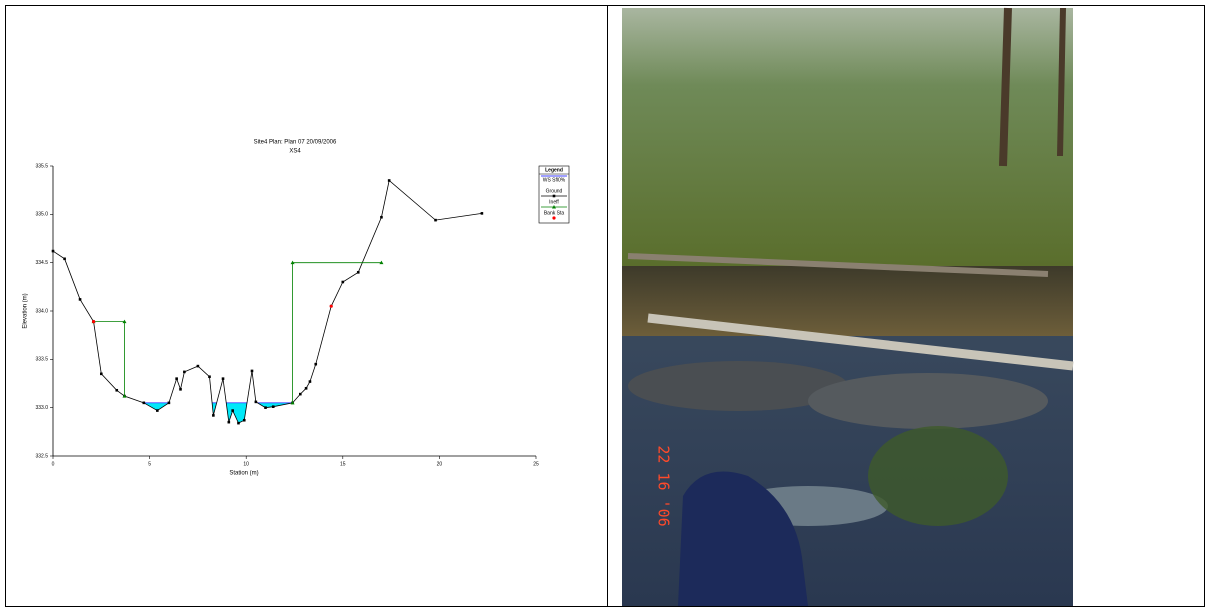 The width and height of the screenshot is (1206, 610). I want to click on x-axis-label: Station (m), so click(243, 474).